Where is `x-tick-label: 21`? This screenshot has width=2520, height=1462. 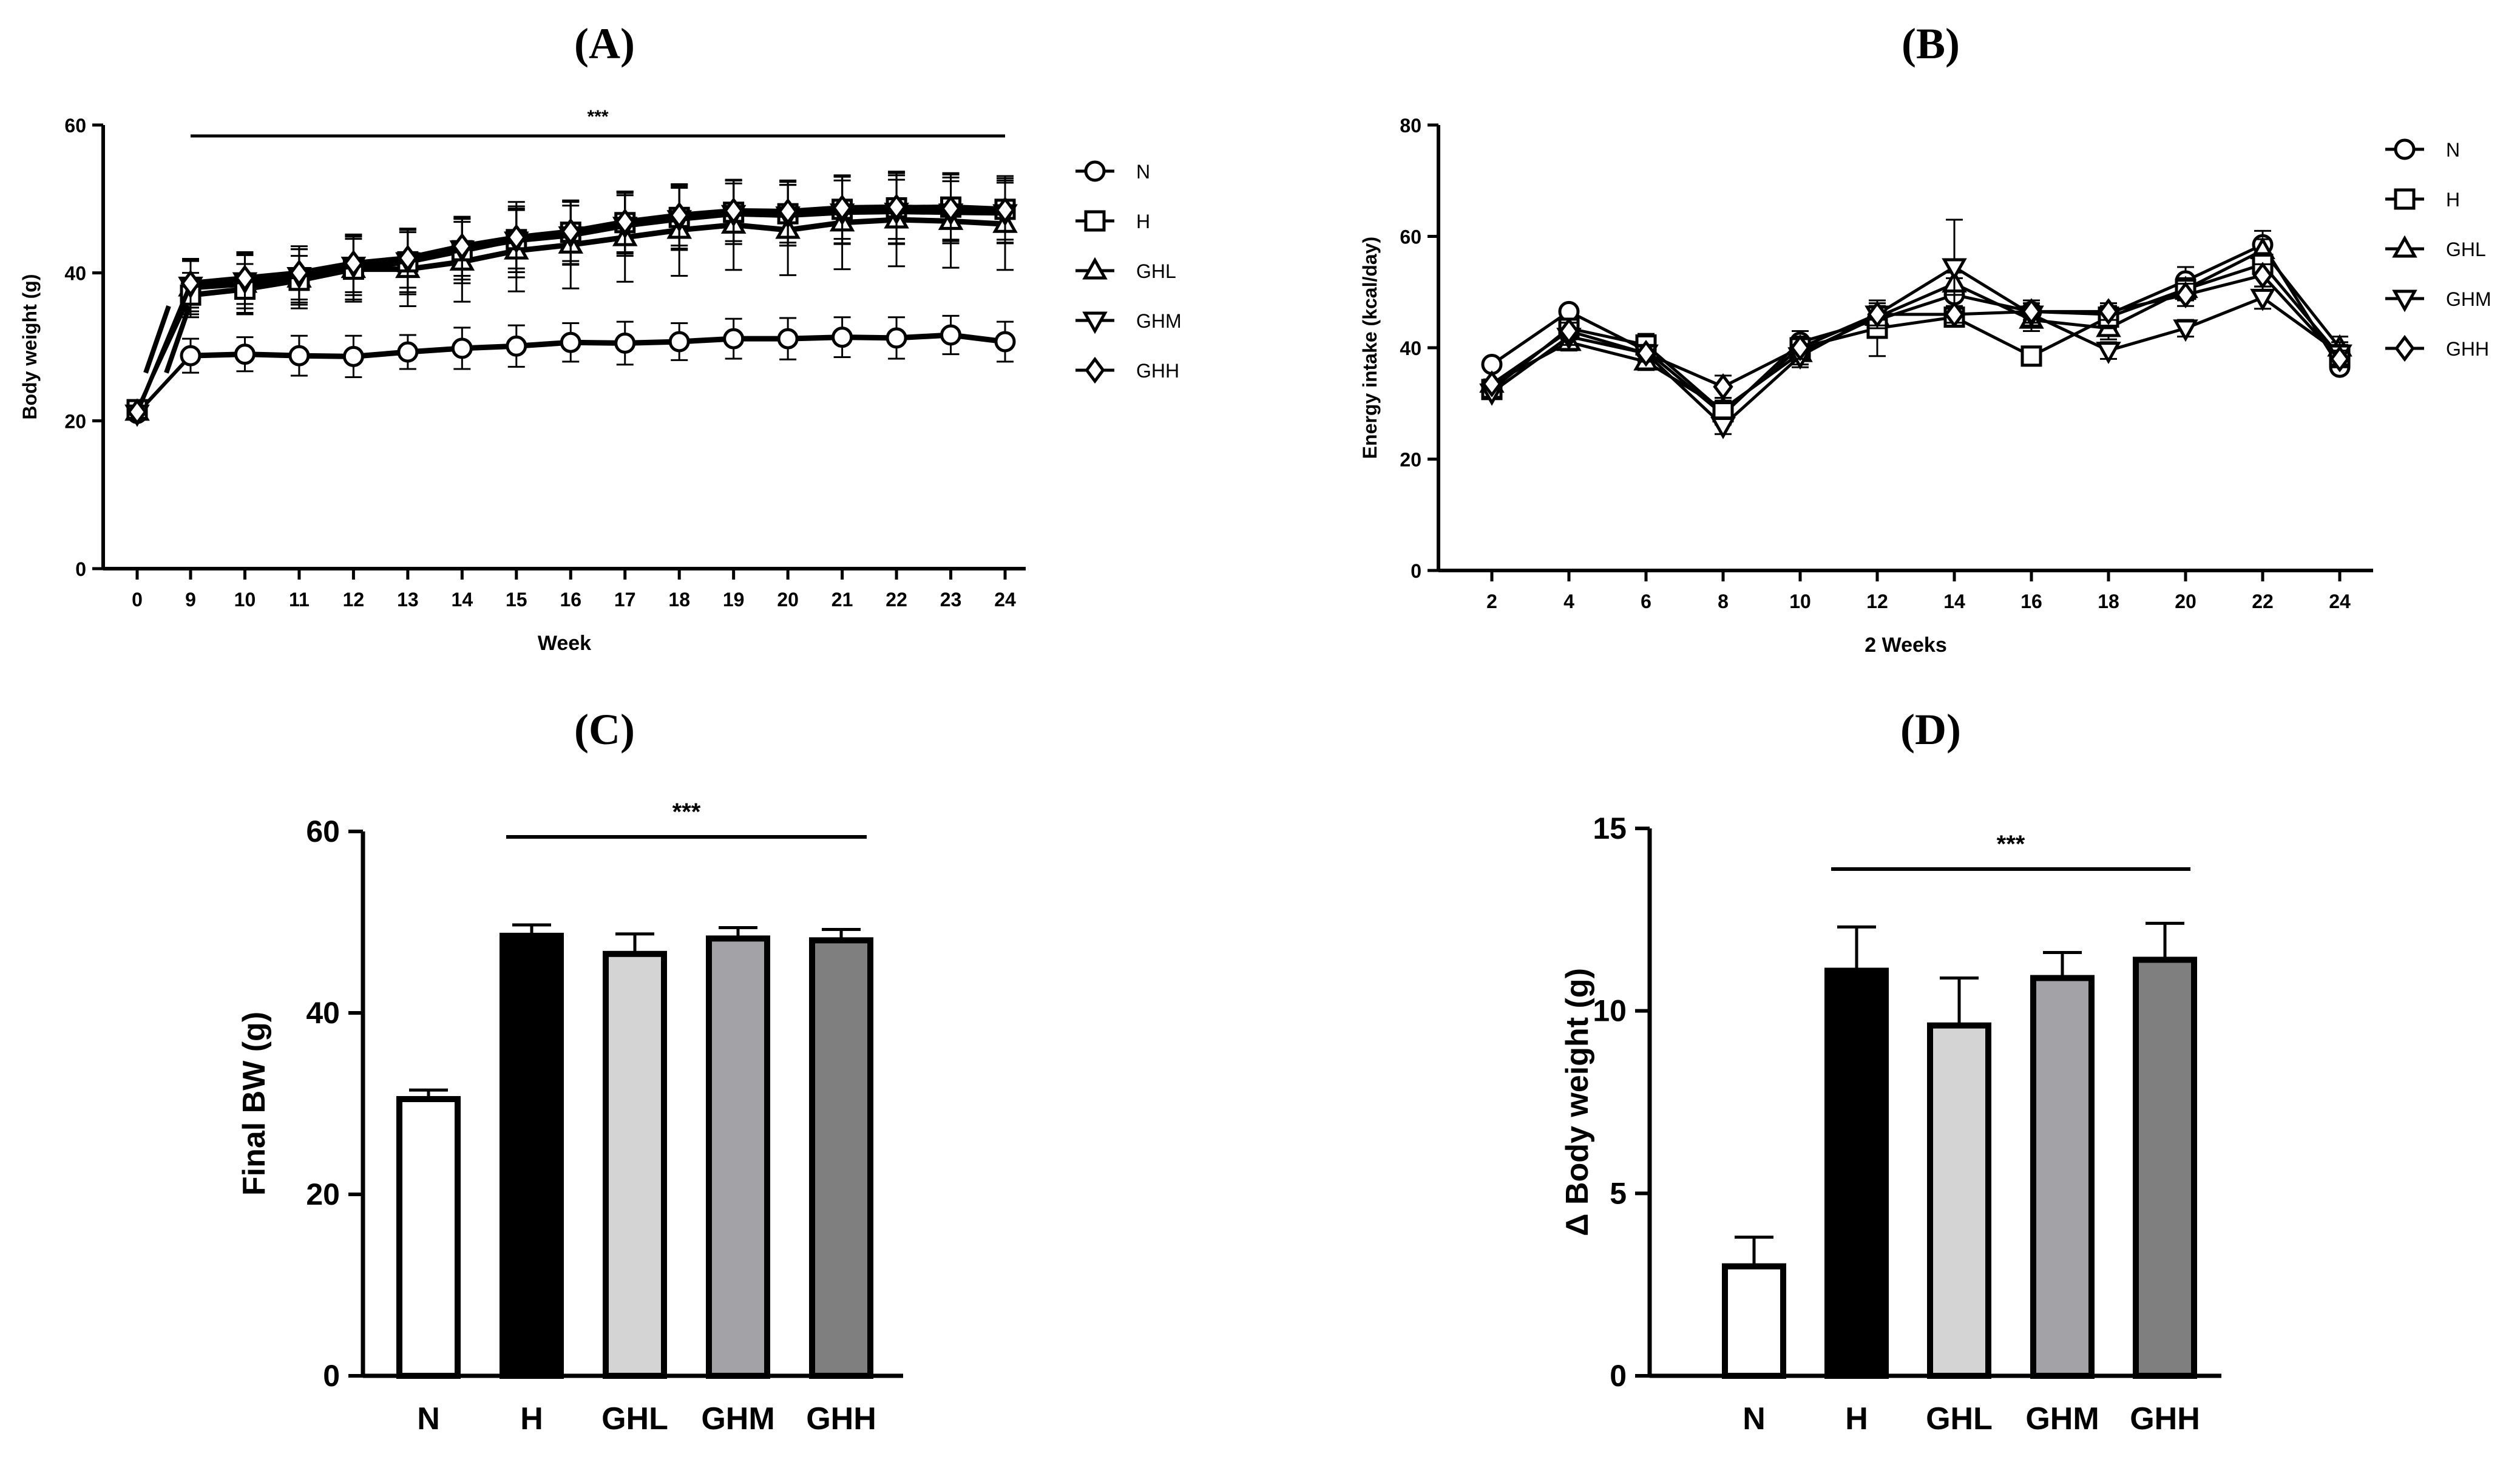 x-tick-label: 21 is located at coordinates (842, 600).